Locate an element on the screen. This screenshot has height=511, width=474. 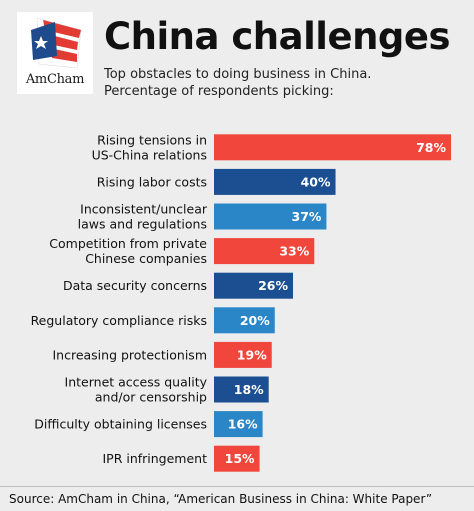
category-label-line: Chinese companies is located at coordinates (146, 258).